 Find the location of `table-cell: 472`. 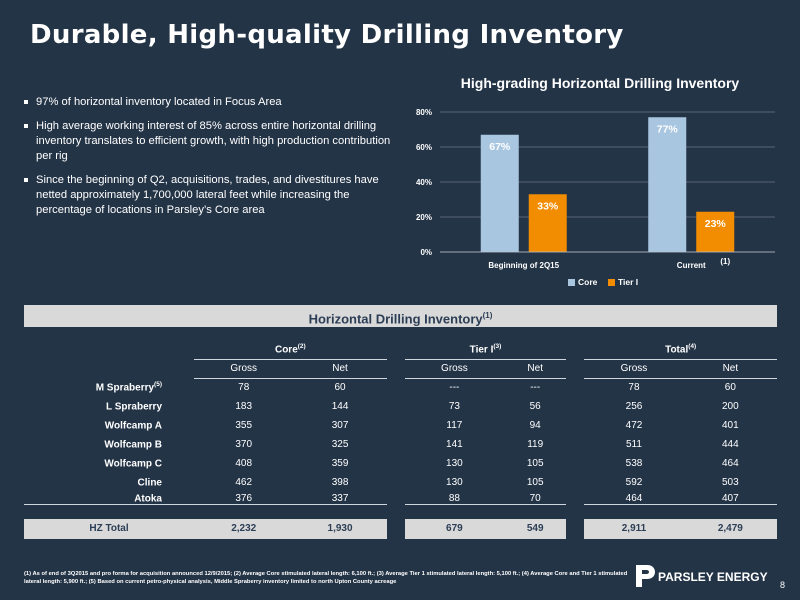

table-cell: 472 is located at coordinates (634, 425).